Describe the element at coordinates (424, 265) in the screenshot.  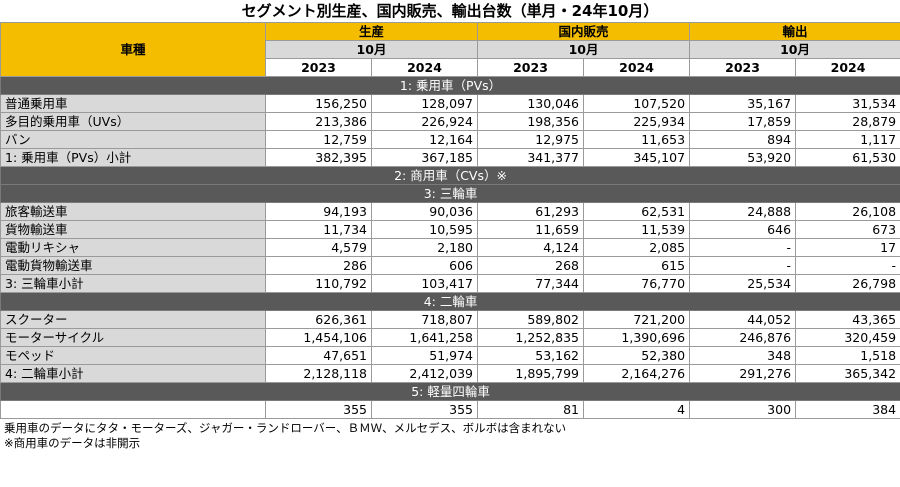
I see `cell-value: 606` at that location.